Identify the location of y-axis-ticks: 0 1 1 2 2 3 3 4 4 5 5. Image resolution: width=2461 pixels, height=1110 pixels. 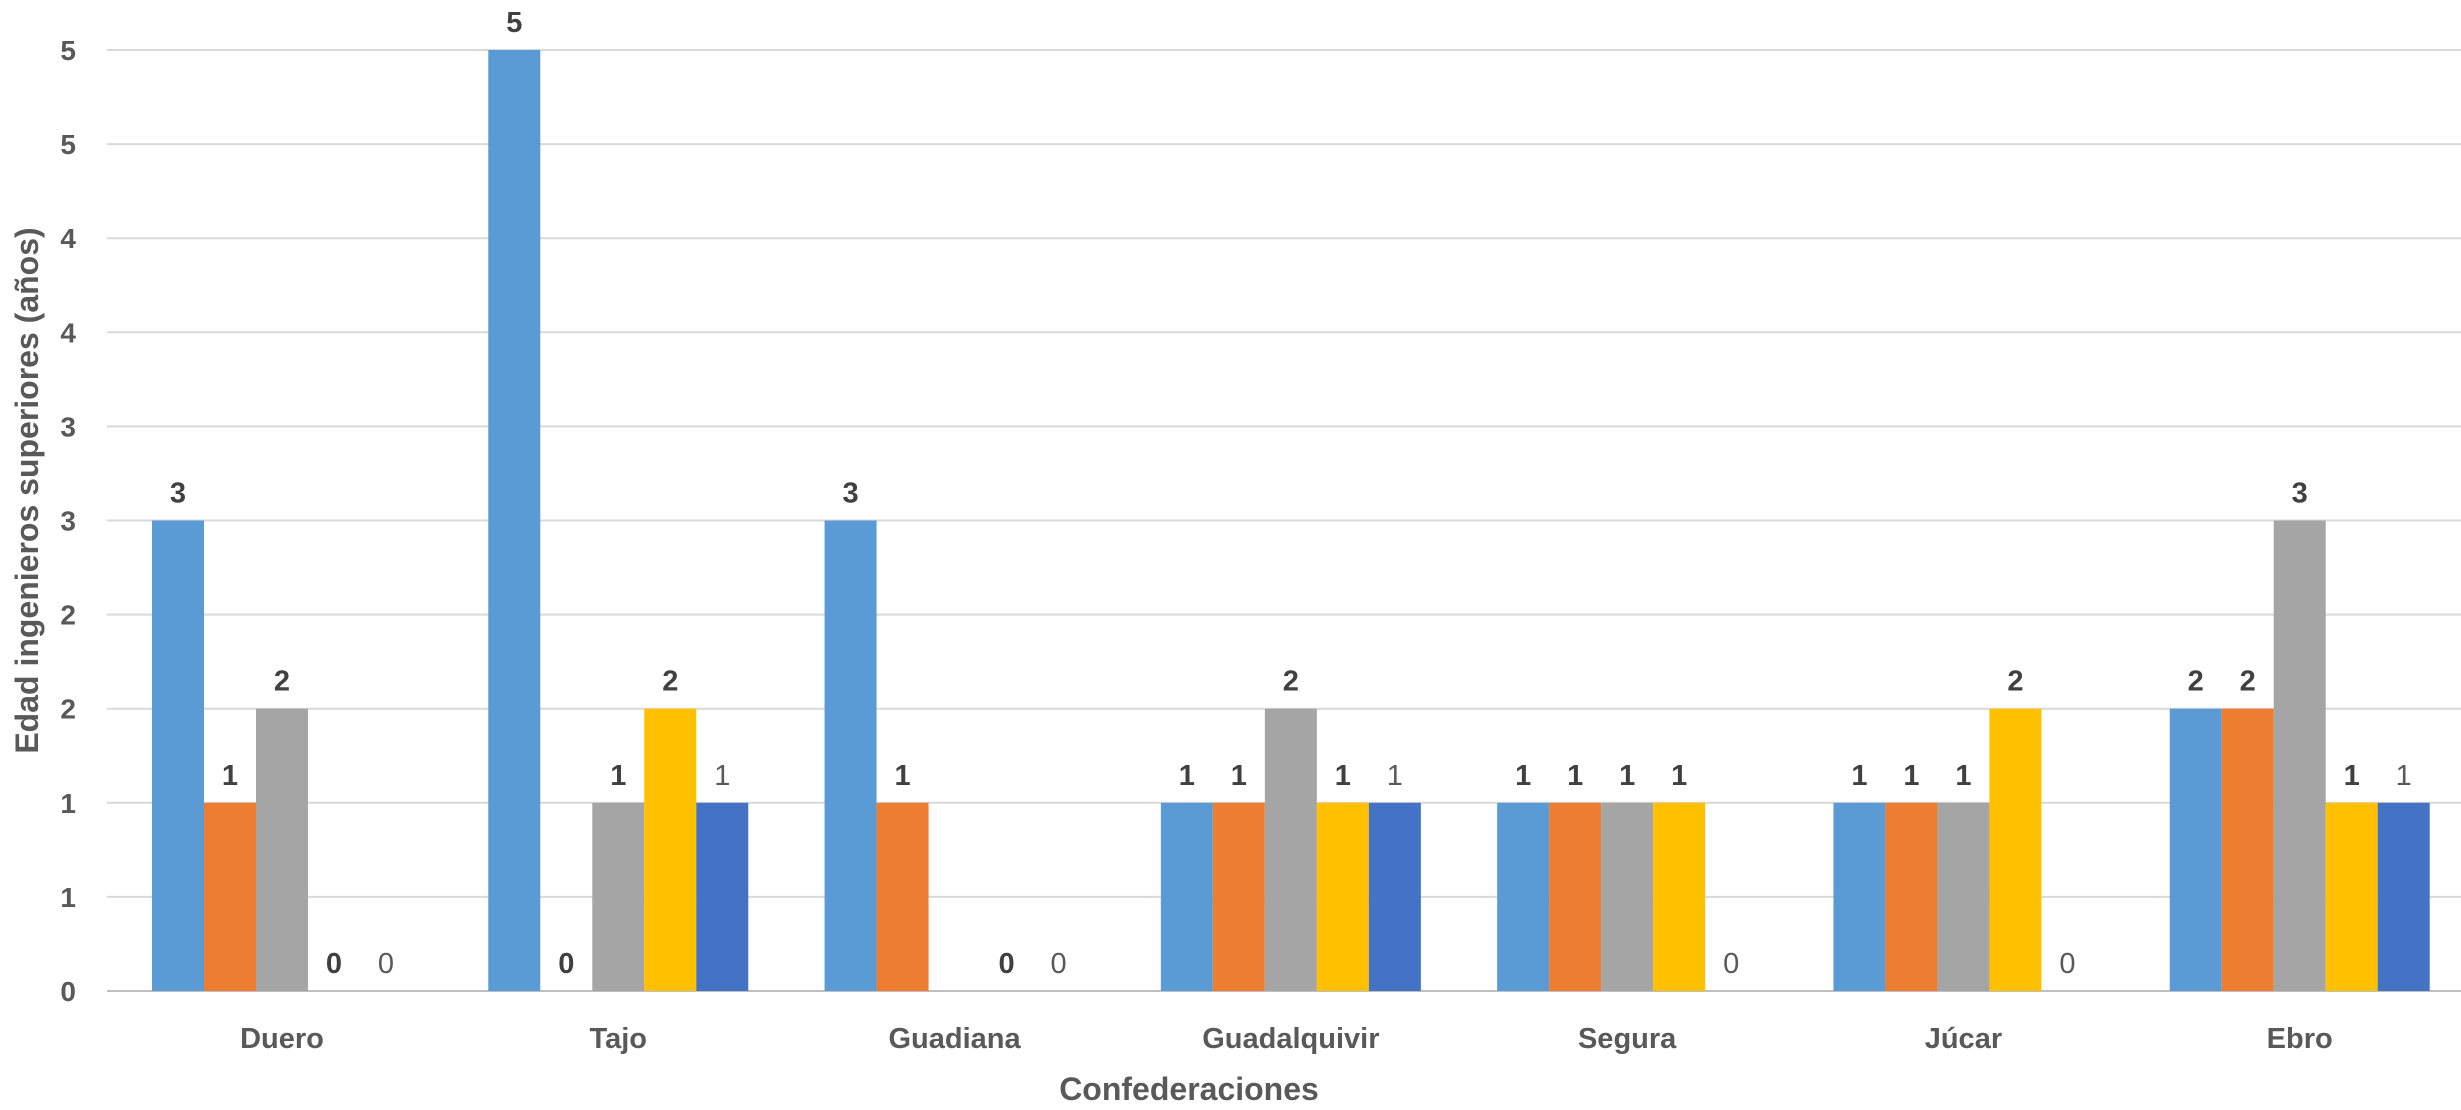
(68, 521).